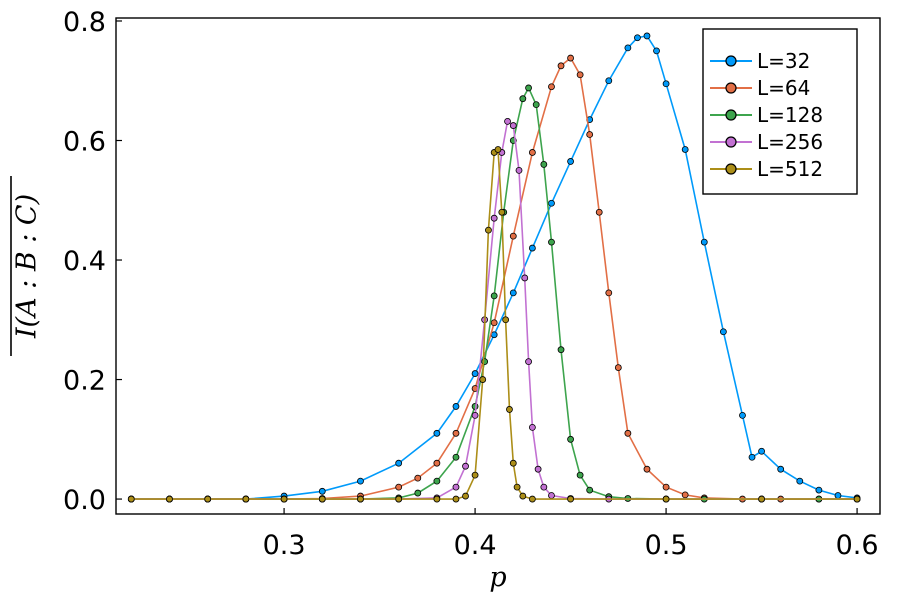  What do you see at coordinates (84, 22) in the screenshot?
I see `y-tick-label: 0.8` at bounding box center [84, 22].